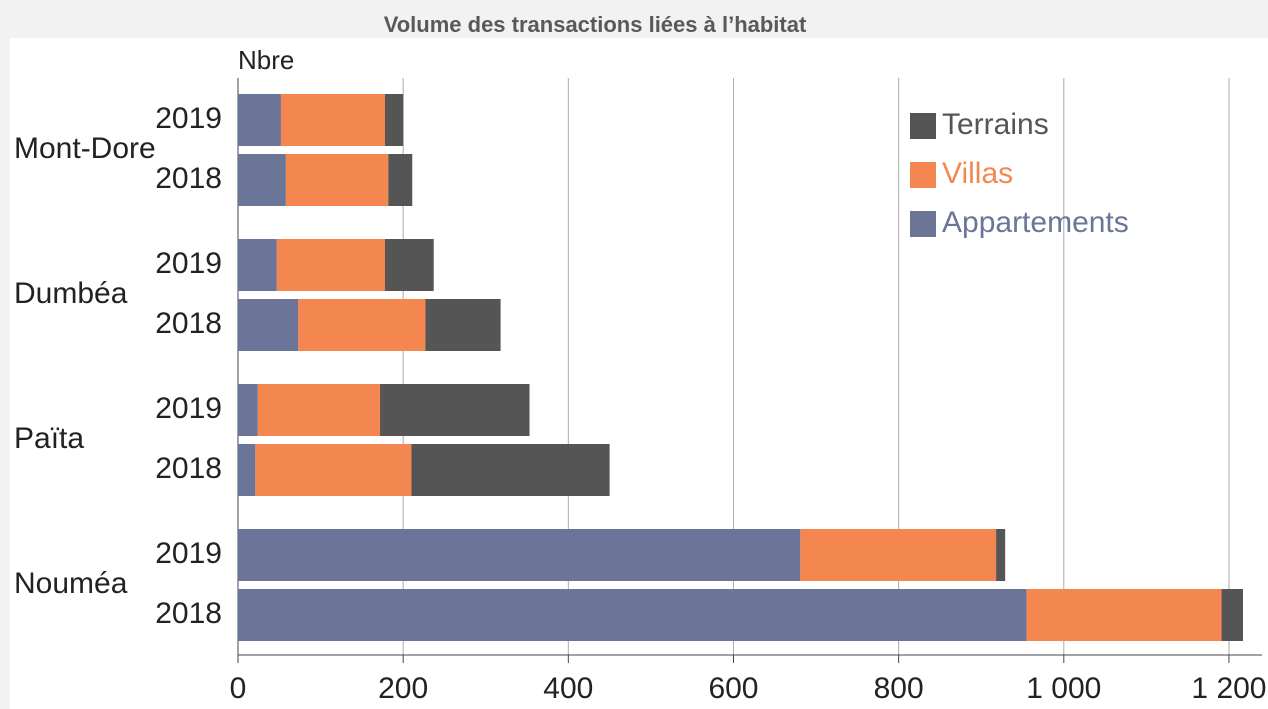 This screenshot has width=1268, height=709. Describe the element at coordinates (899, 688) in the screenshot. I see `x-tick-label: 800` at that location.